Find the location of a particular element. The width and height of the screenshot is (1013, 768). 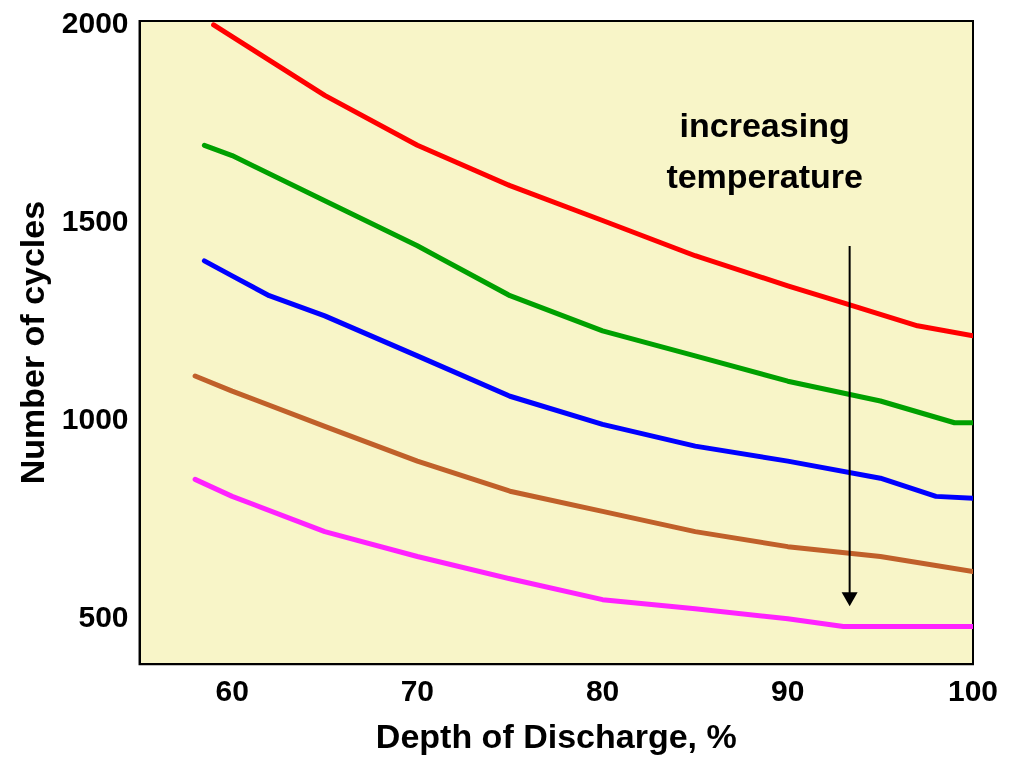

y-tick-label: 500 is located at coordinates (103, 616).